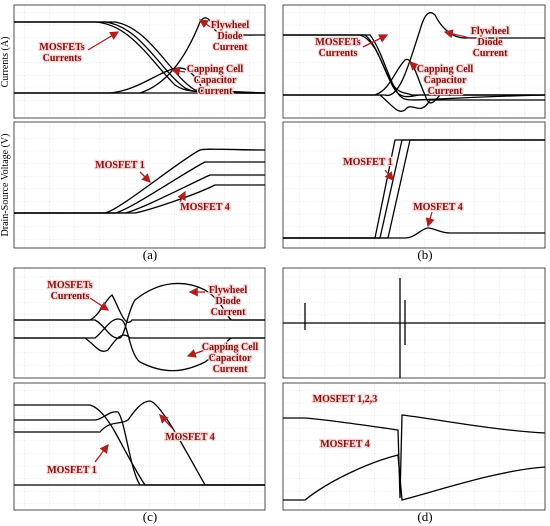 The image size is (550, 526). I want to click on panel-label: (d), so click(424, 516).